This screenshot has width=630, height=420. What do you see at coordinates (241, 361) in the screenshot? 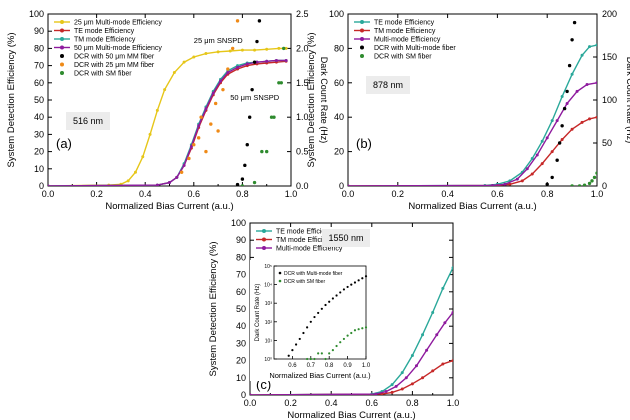
I see `y-tick-label: 20` at bounding box center [241, 361].